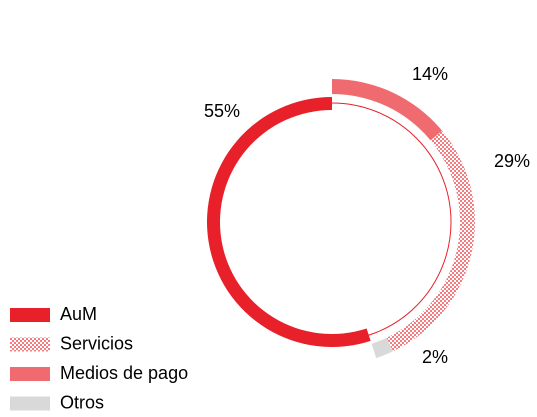 Image resolution: width=537 pixels, height=417 pixels. Describe the element at coordinates (222, 111) in the screenshot. I see `data-label: 55%` at that location.